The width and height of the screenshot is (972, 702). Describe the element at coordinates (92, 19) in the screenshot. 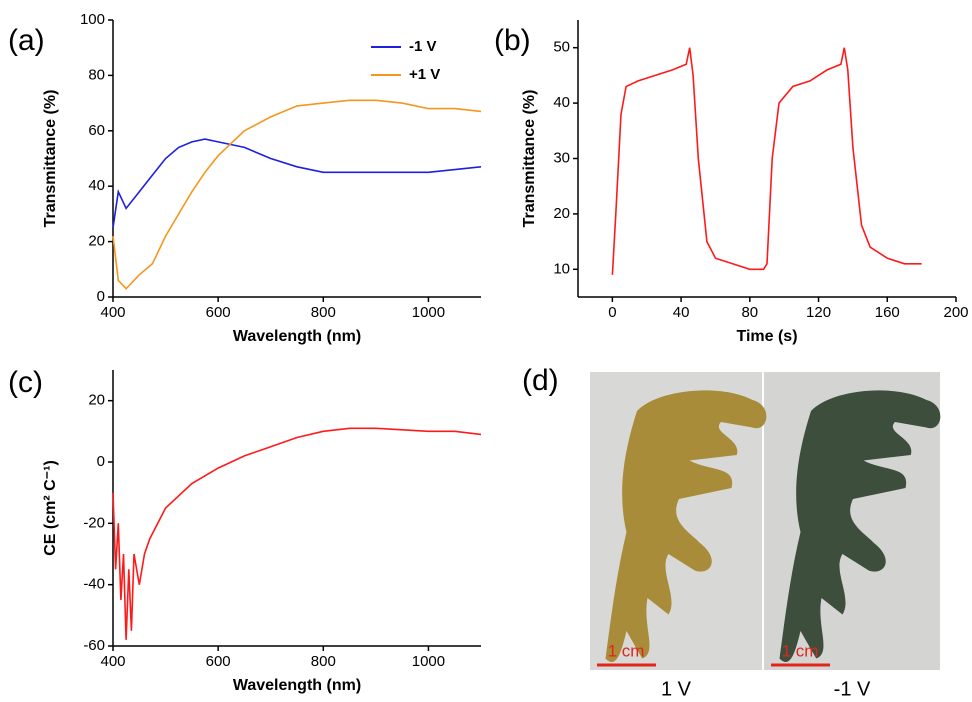

I see `y-tick-label: 100` at that location.